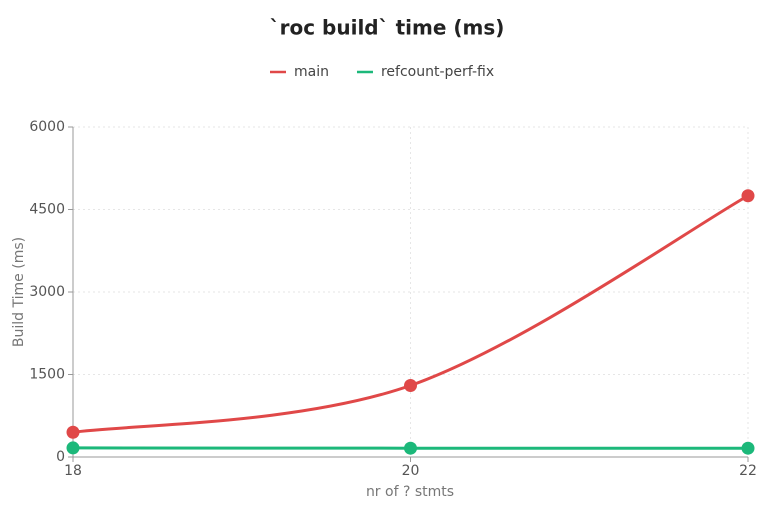 Image resolution: width=775 pixels, height=516 pixels. I want to click on y-tick-label: 6000, so click(47, 127).